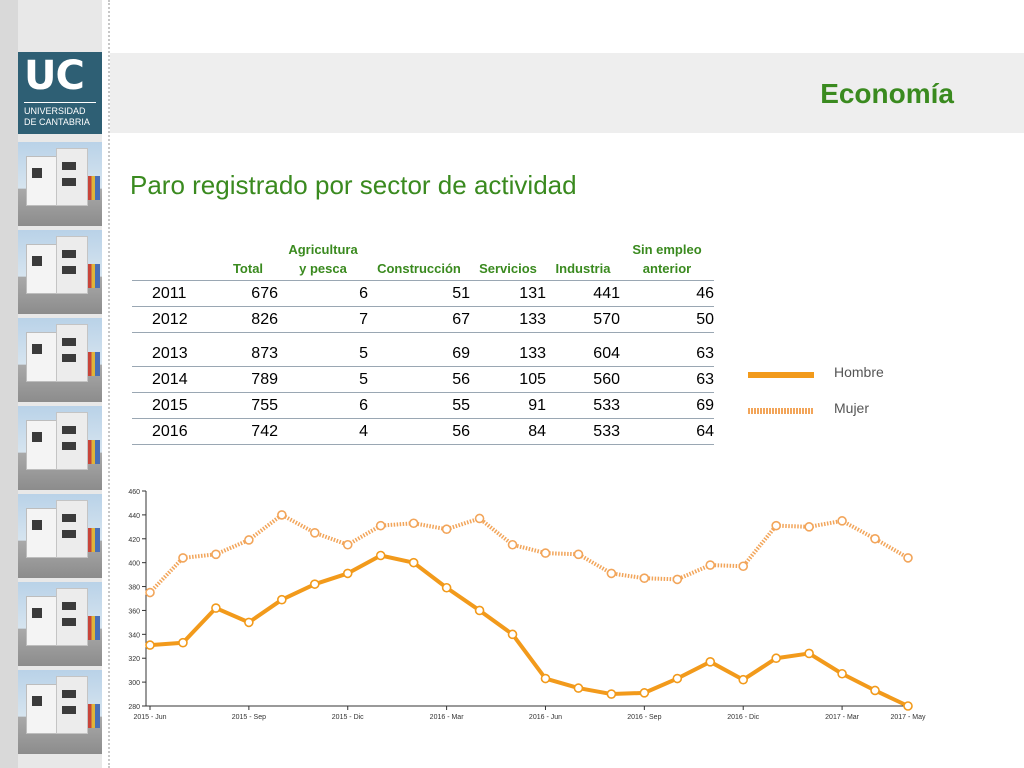 The height and width of the screenshot is (768, 1024). What do you see at coordinates (175, 354) in the screenshot?
I see `table-cell: 2013` at bounding box center [175, 354].